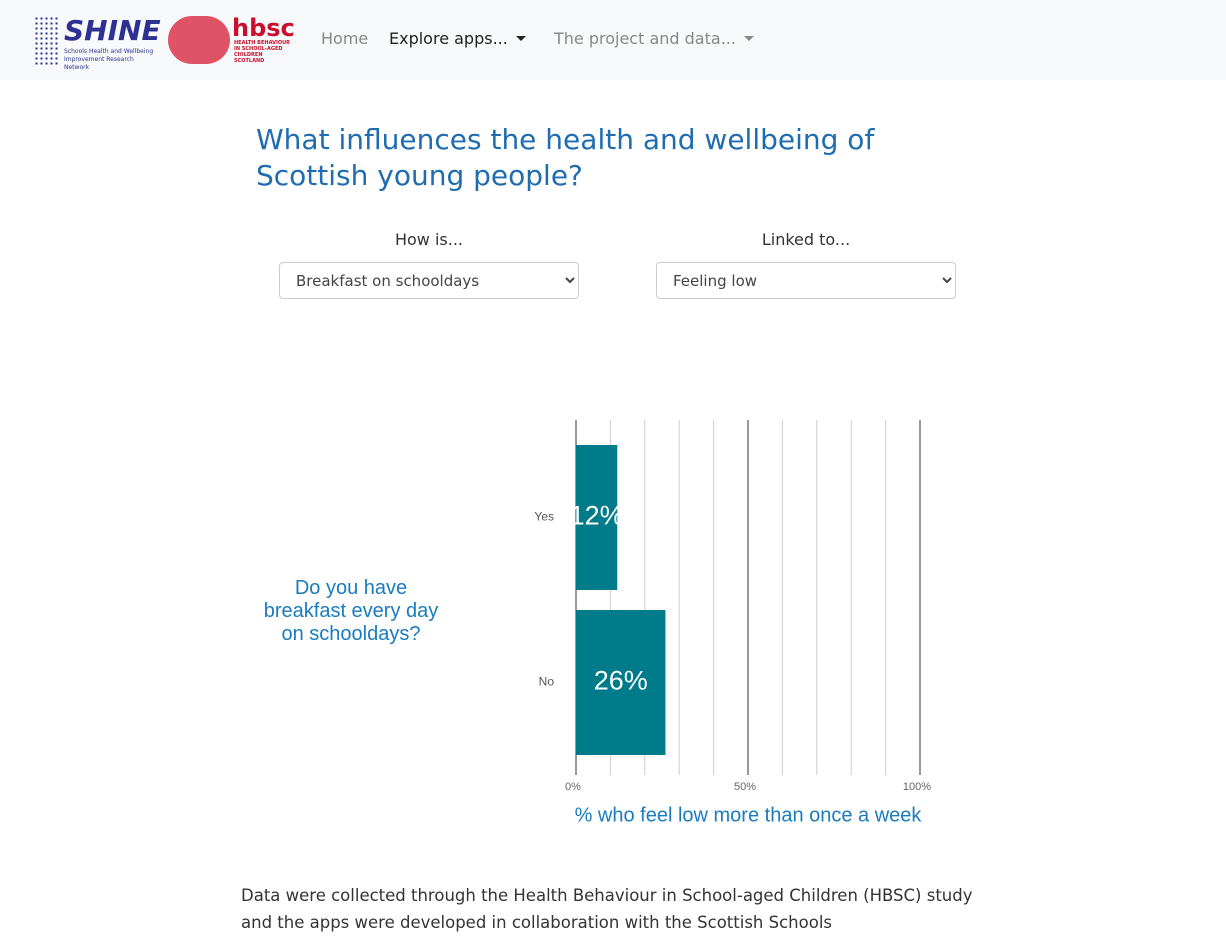 The width and height of the screenshot is (1226, 938). I want to click on data-label: 26%, so click(621, 681).